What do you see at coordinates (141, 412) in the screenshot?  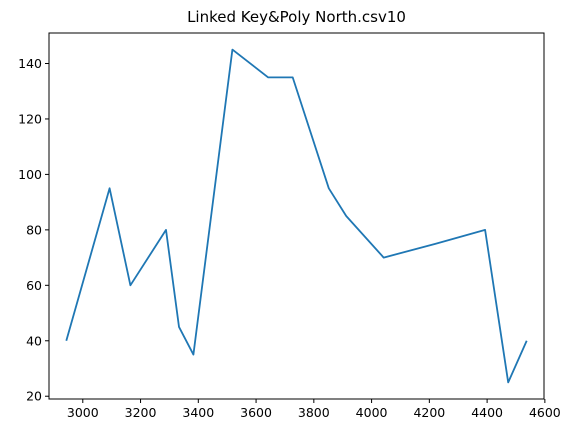 I see `x-tick-label: 3200` at bounding box center [141, 412].